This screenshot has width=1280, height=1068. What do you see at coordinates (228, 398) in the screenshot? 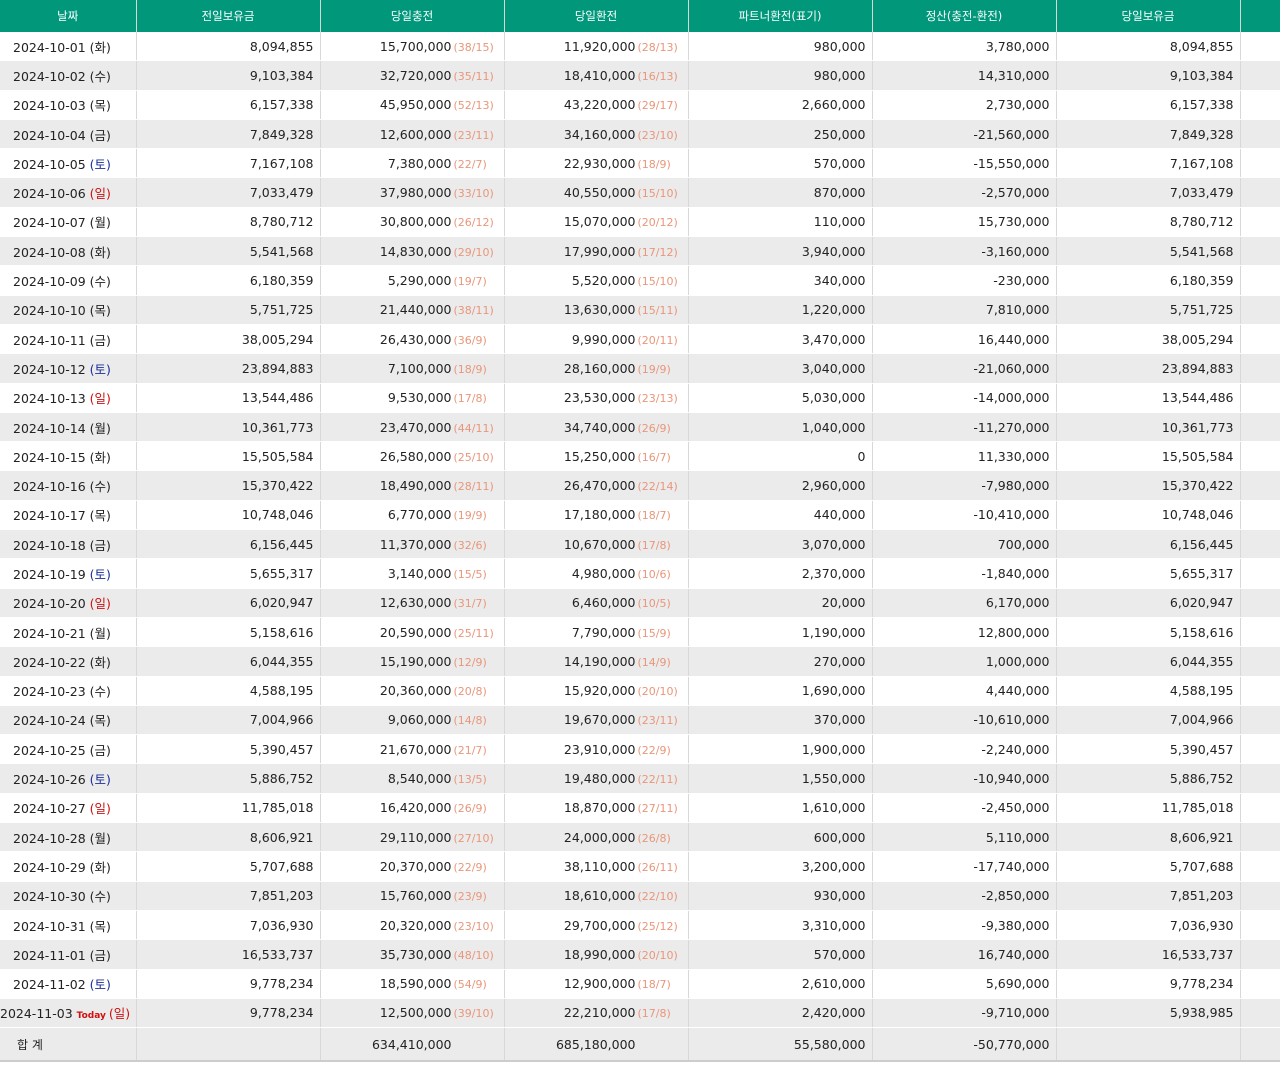
I see `previous-balance: 13,544,486` at bounding box center [228, 398].